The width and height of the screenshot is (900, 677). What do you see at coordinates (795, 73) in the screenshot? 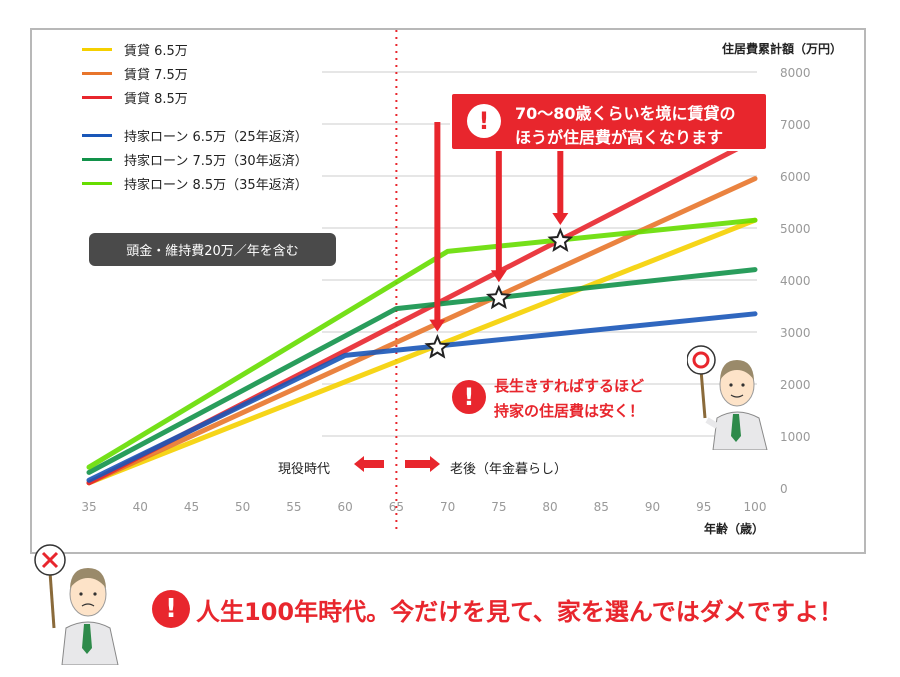
I see `y-tick-label: 8000` at bounding box center [795, 73].